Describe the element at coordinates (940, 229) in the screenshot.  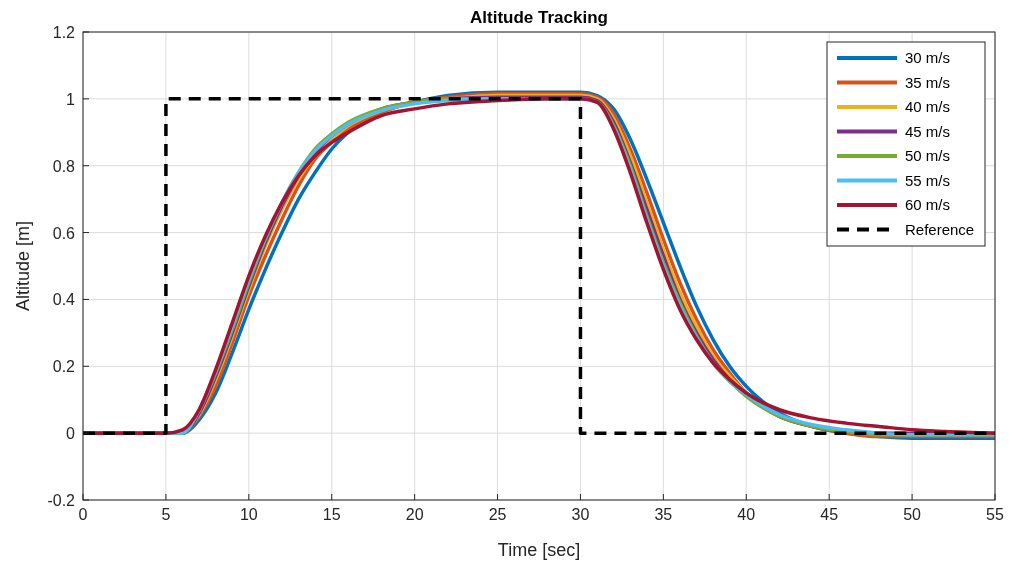
I see `legend-label: Reference` at that location.